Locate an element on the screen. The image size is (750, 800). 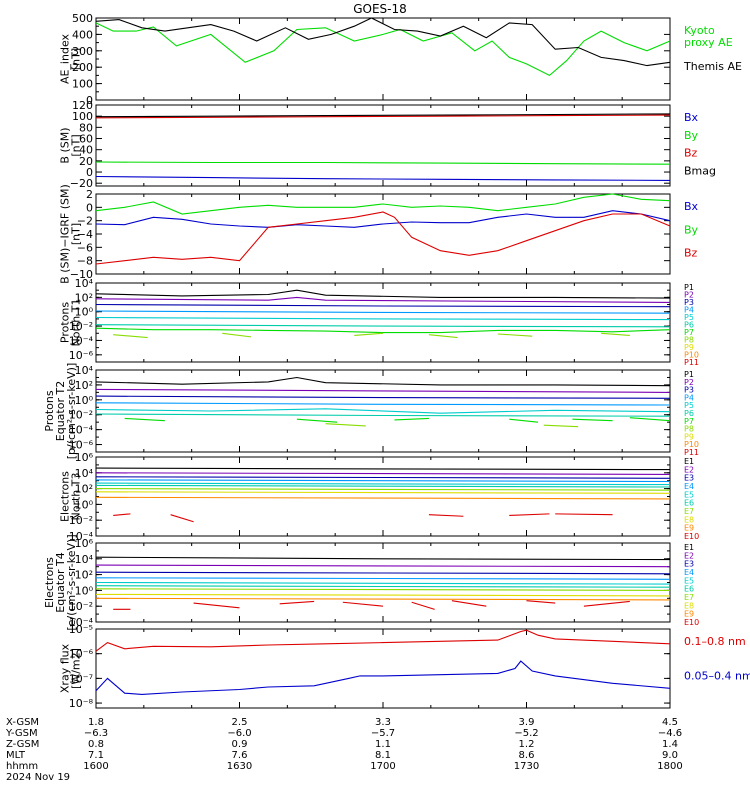
y-tick-label: 10² is located at coordinates (84, 385).